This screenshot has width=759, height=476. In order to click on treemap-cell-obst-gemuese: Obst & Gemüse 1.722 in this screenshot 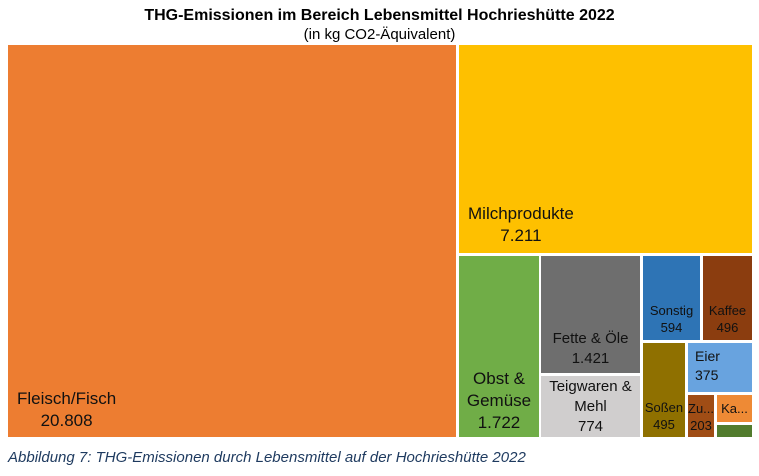, I will do `click(499, 346)`.